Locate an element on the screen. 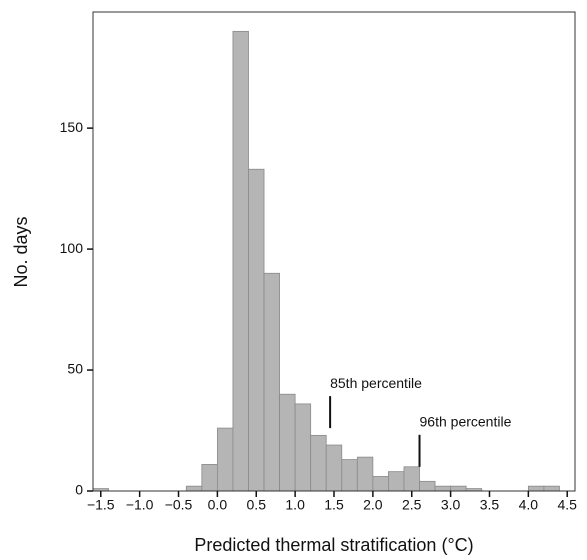 The width and height of the screenshot is (587, 560). y-axis-title: No. days is located at coordinates (21, 251).